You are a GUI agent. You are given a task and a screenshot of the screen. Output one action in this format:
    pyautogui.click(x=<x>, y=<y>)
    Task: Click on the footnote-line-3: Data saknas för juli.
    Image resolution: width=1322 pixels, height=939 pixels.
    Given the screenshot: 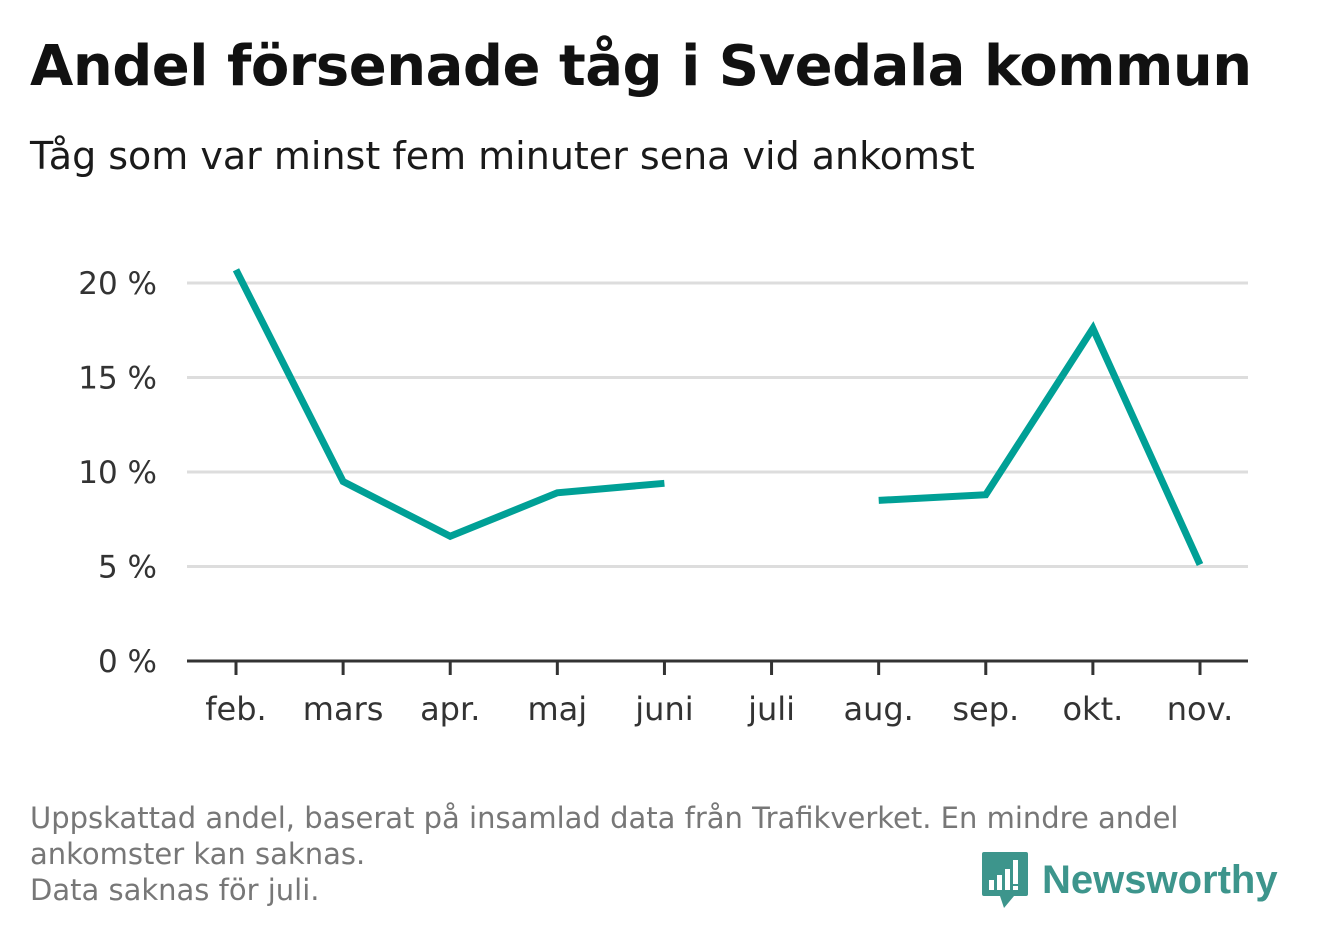 What is the action you would take?
    pyautogui.click(x=175, y=890)
    